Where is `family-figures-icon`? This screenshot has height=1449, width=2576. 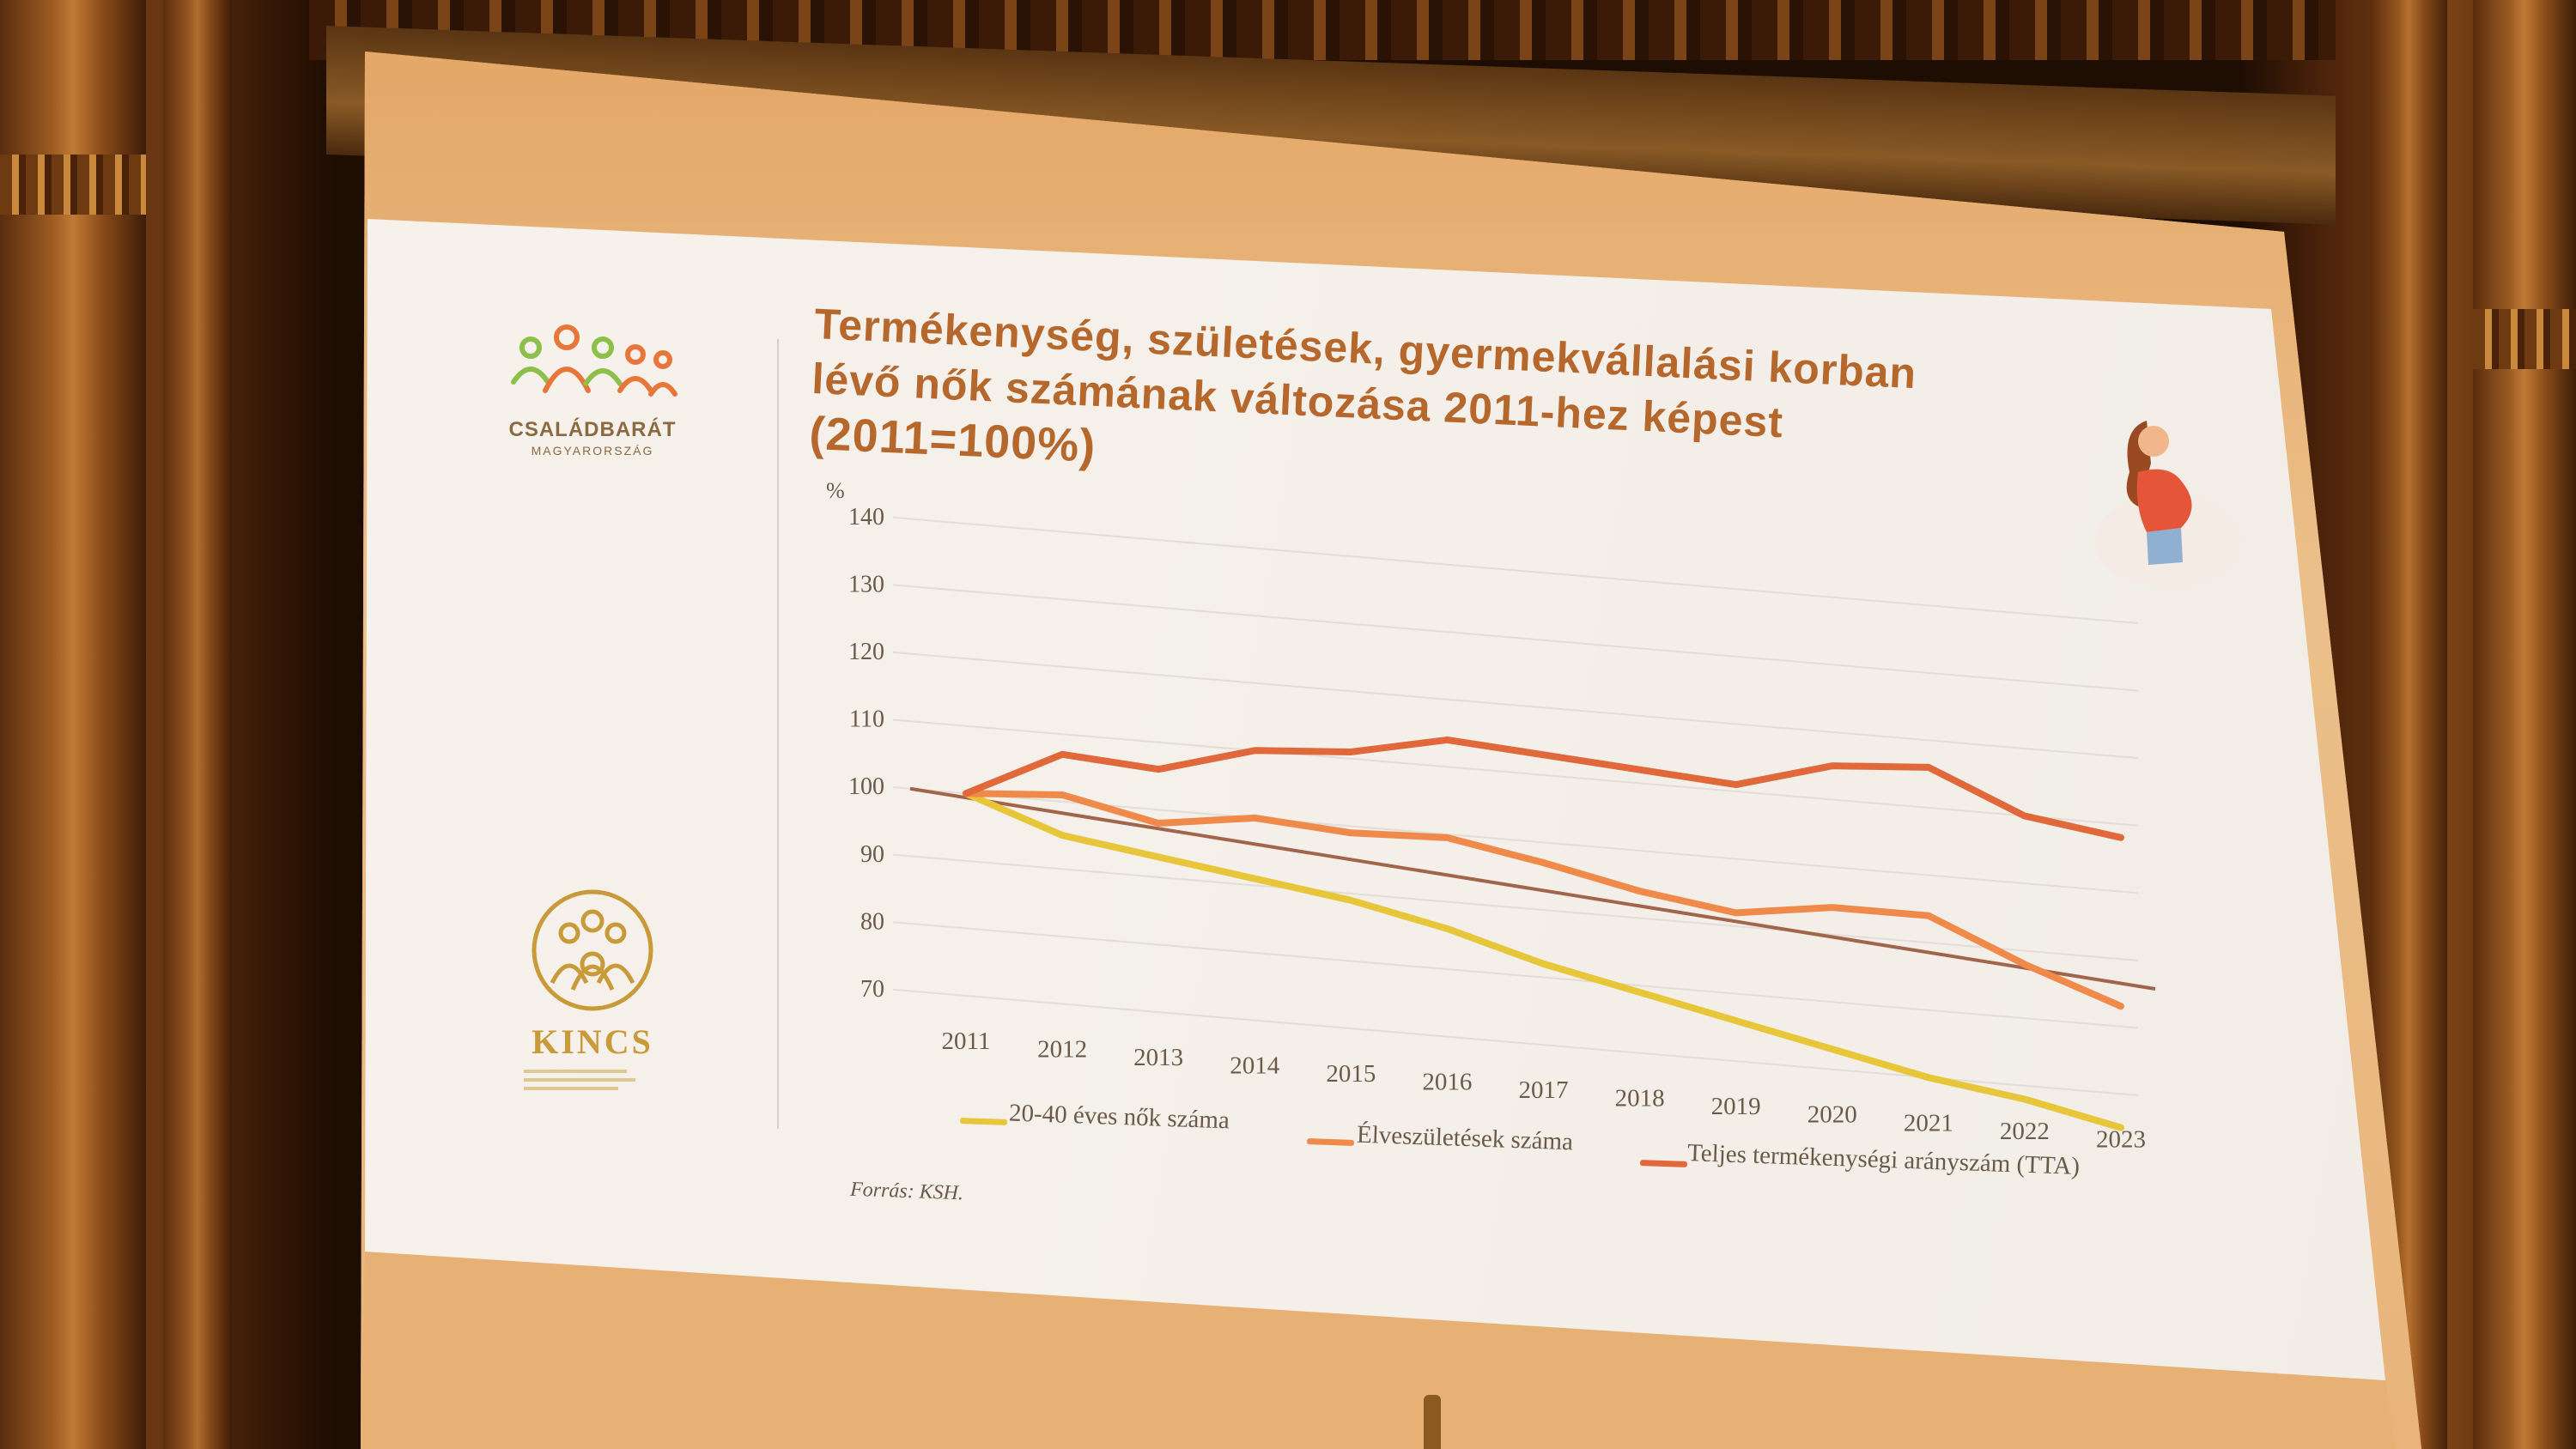
family-figures-icon is located at coordinates (594, 360).